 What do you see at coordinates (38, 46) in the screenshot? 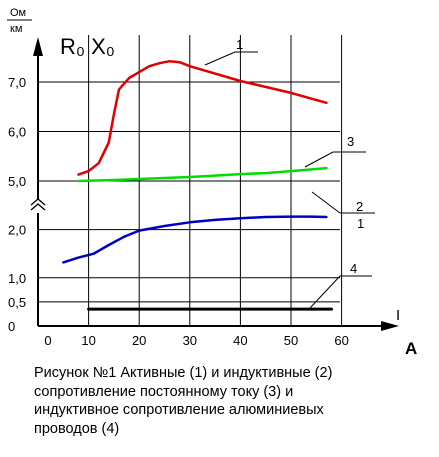
I see `y-axis-arrow` at bounding box center [38, 46].